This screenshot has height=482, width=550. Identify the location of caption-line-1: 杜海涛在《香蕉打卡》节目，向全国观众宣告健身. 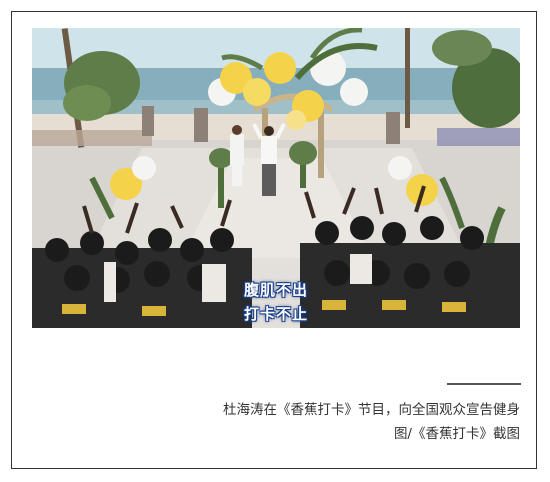
(371, 410).